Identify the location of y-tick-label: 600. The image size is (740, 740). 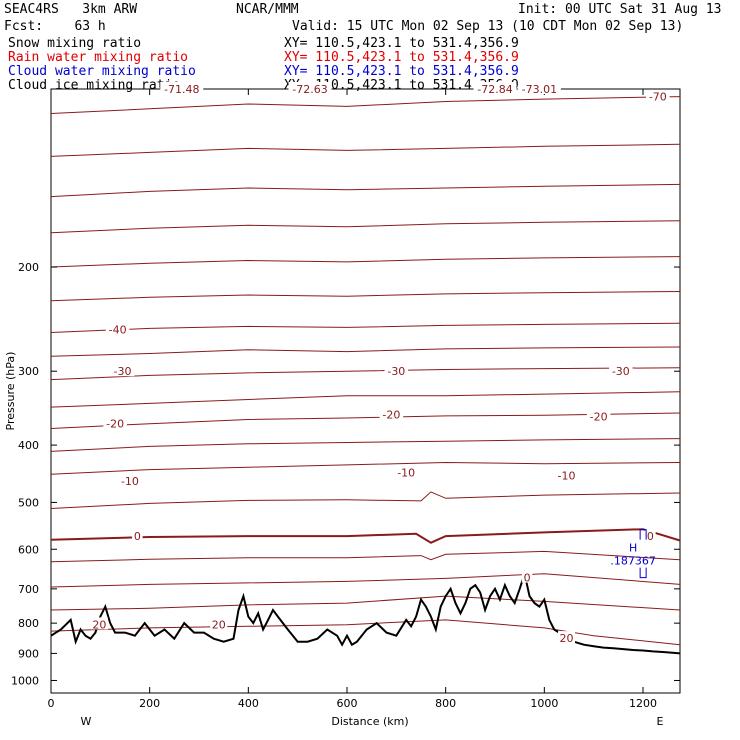
(28, 549).